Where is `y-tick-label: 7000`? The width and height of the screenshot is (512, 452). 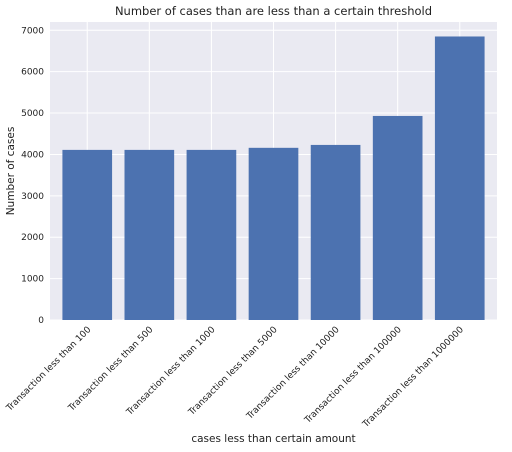
y-tick-label: 7000 is located at coordinates (32, 31).